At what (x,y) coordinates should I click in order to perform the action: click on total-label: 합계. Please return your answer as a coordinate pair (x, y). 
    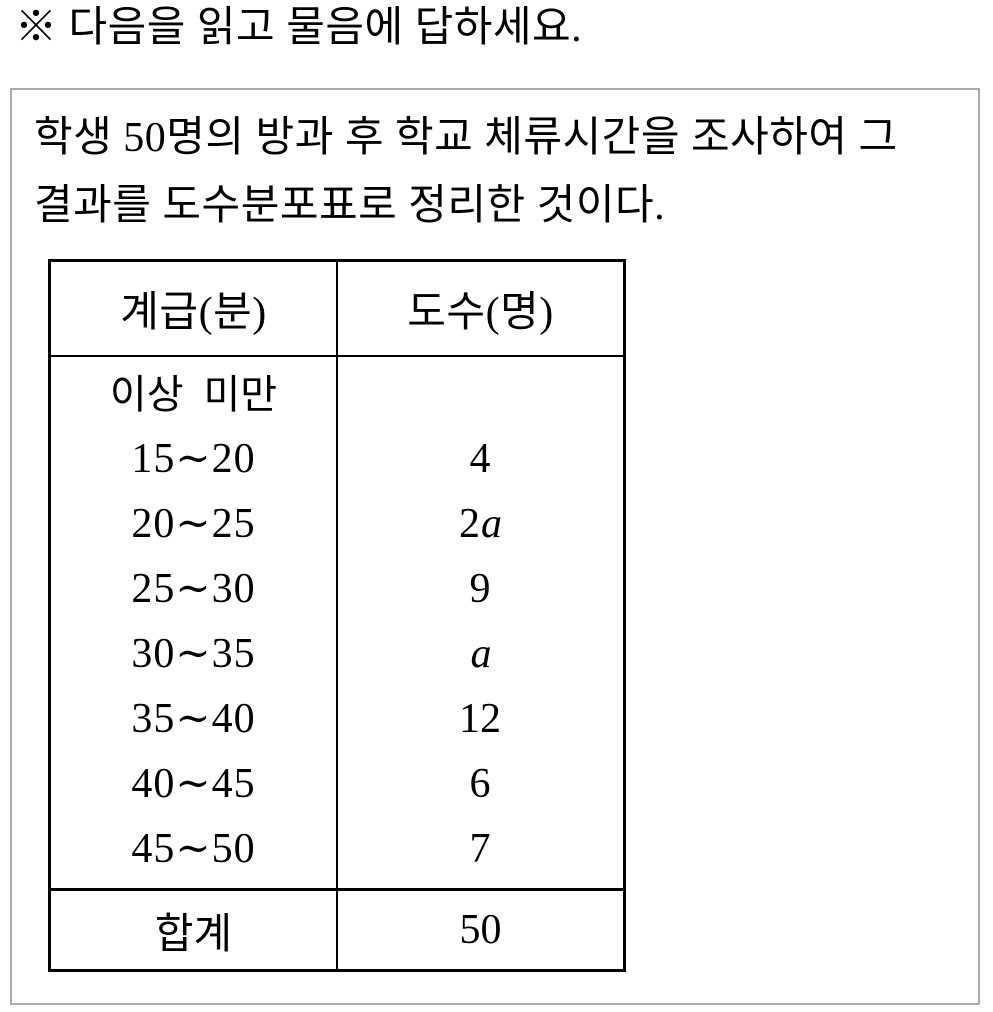
    Looking at the image, I should click on (193, 930).